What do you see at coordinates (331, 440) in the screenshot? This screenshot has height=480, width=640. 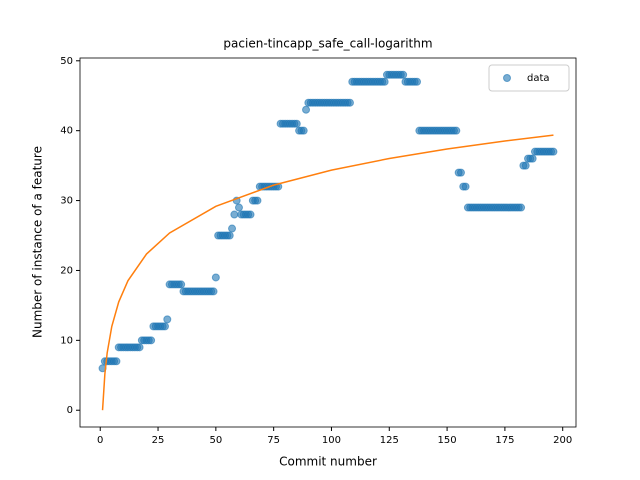 I see `x-tick-label: 100` at bounding box center [331, 440].